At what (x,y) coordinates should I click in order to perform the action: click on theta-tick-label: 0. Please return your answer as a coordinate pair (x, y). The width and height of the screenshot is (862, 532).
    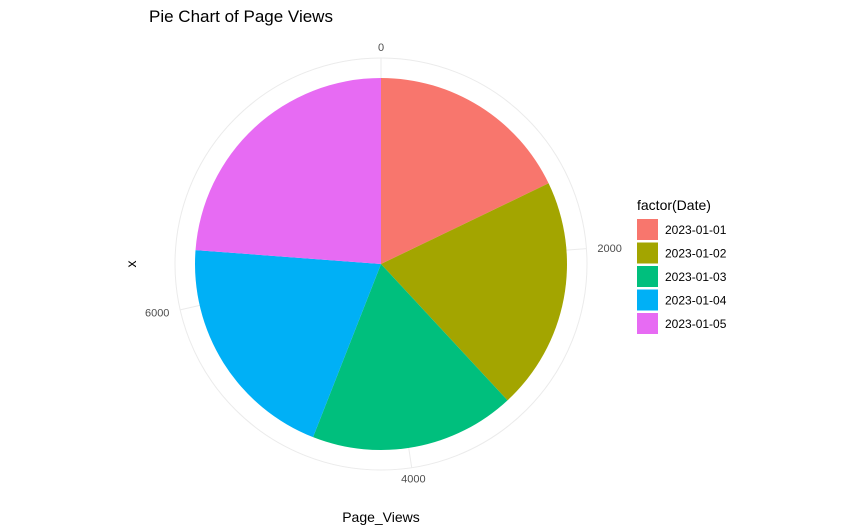
    Looking at the image, I should click on (381, 48).